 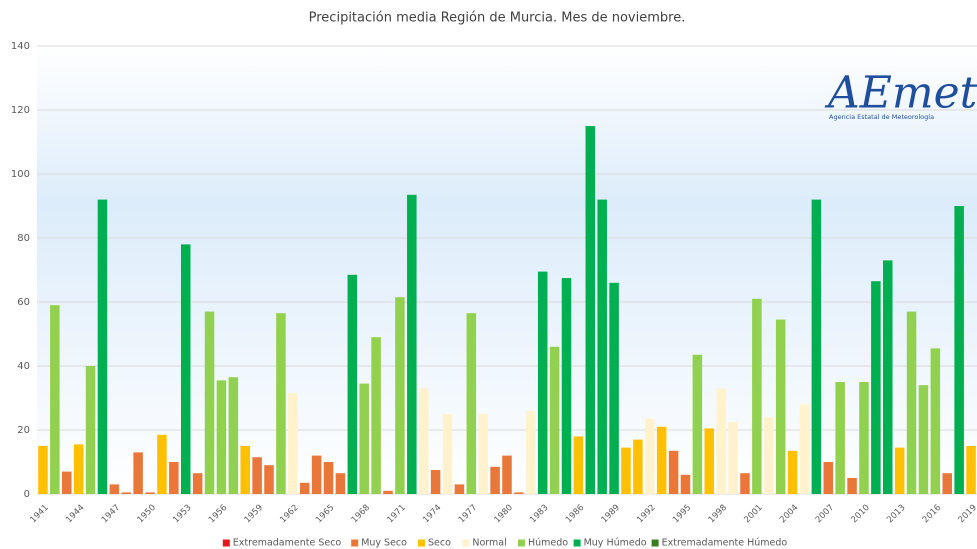 What do you see at coordinates (27, 494) in the screenshot?
I see `y-tick-label: 0` at bounding box center [27, 494].